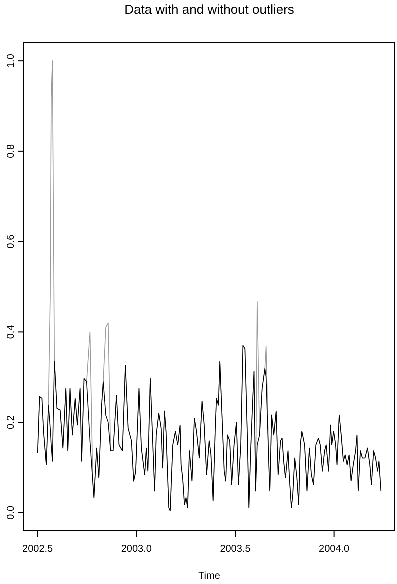 The width and height of the screenshot is (397, 584). Describe the element at coordinates (136, 549) in the screenshot. I see `x-tick-label: 2003.0` at that location.